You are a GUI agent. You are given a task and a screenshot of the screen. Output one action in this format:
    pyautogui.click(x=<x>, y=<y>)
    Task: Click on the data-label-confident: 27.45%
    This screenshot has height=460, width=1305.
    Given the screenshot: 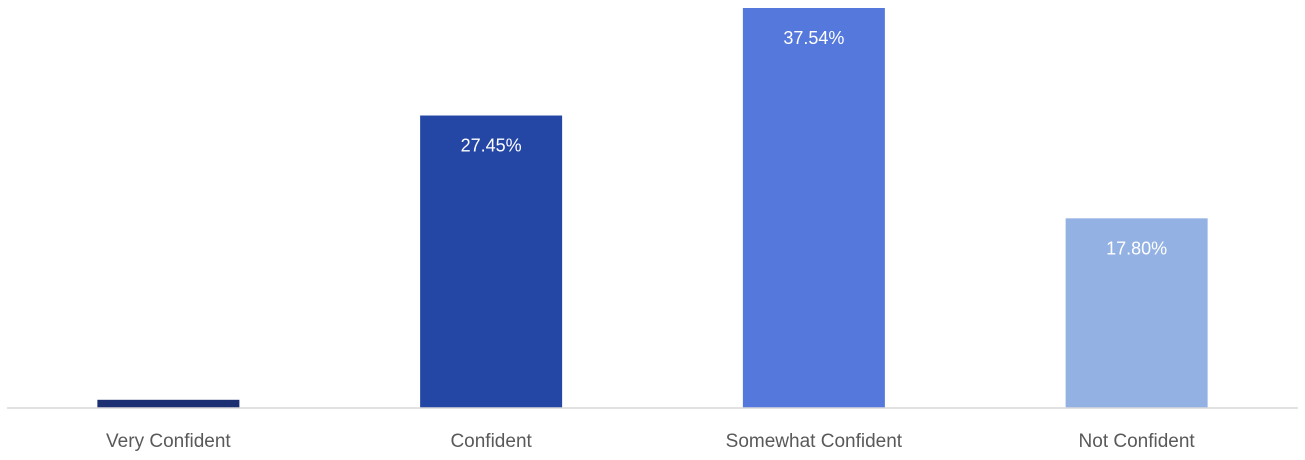 What is the action you would take?
    pyautogui.click(x=491, y=146)
    